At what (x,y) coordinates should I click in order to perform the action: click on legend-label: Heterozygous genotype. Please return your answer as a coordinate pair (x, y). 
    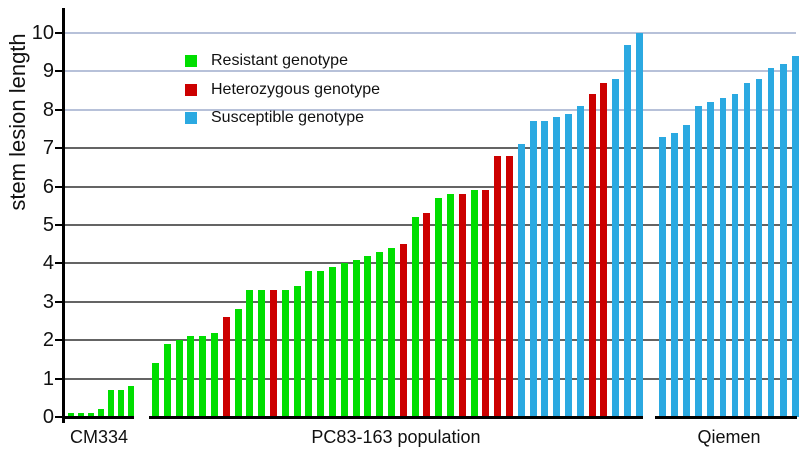
    Looking at the image, I should click on (295, 89).